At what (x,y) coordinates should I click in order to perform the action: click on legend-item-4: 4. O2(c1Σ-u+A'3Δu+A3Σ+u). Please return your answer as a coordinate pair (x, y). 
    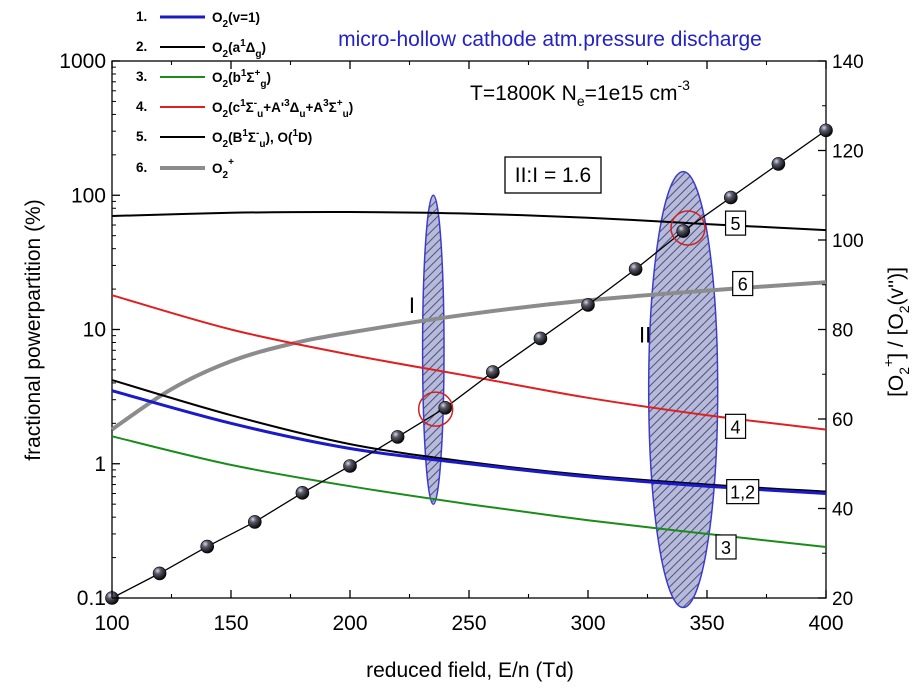
    Looking at the image, I should click on (244, 109).